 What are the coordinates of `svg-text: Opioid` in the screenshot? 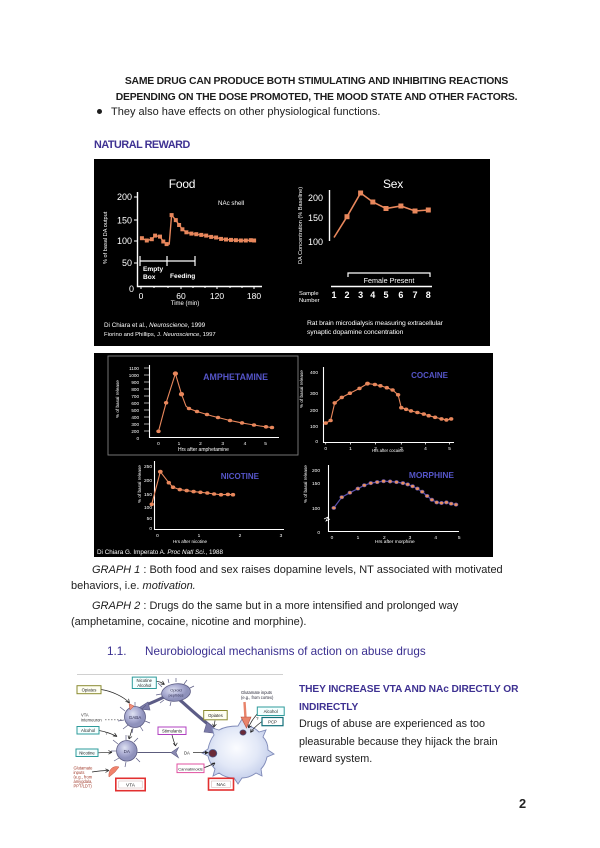 It's located at (176, 690).